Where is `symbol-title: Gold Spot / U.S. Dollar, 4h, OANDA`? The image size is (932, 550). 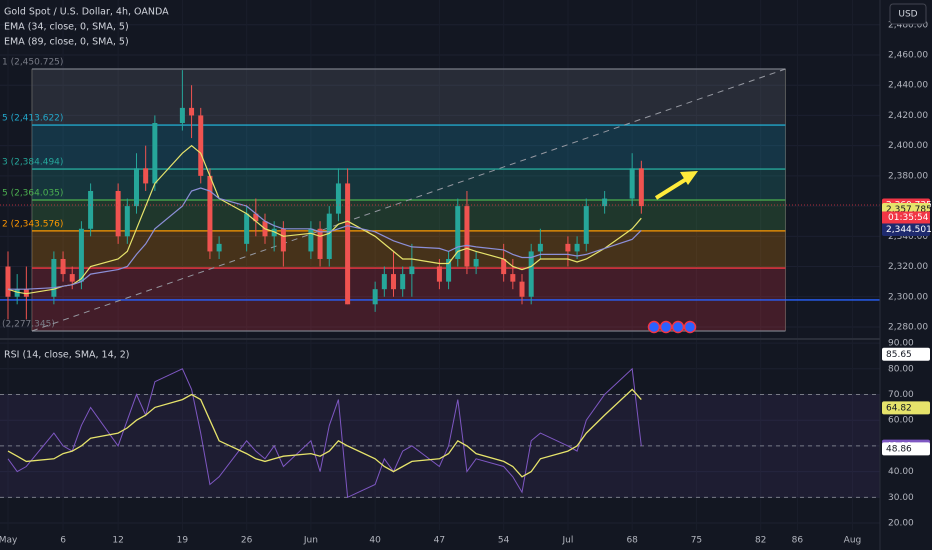 symbol-title: Gold Spot / U.S. Dollar, 4h, OANDA is located at coordinates (86, 12).